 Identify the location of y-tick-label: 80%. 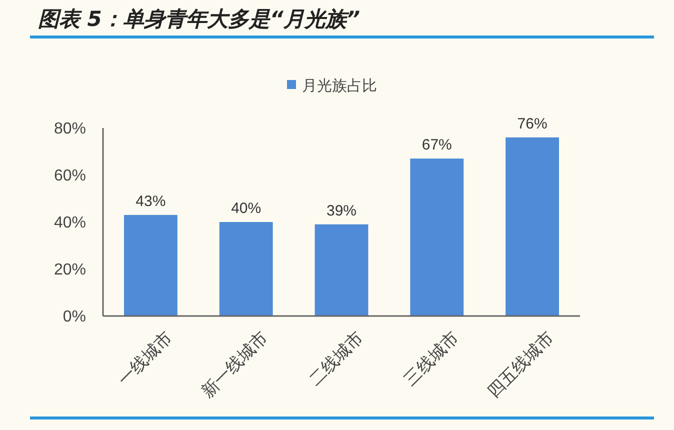
(70, 129).